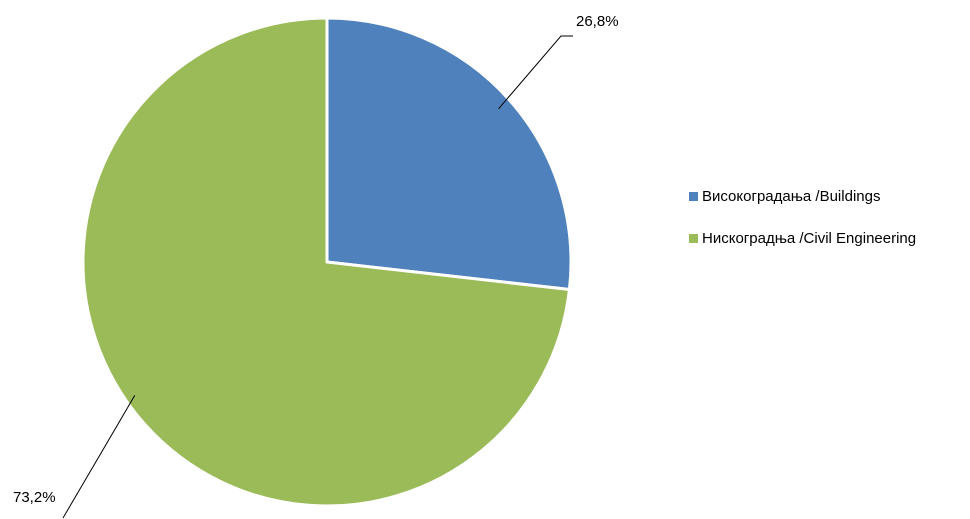  Describe the element at coordinates (693, 196) in the screenshot. I see `legend-swatch-buildings` at that location.